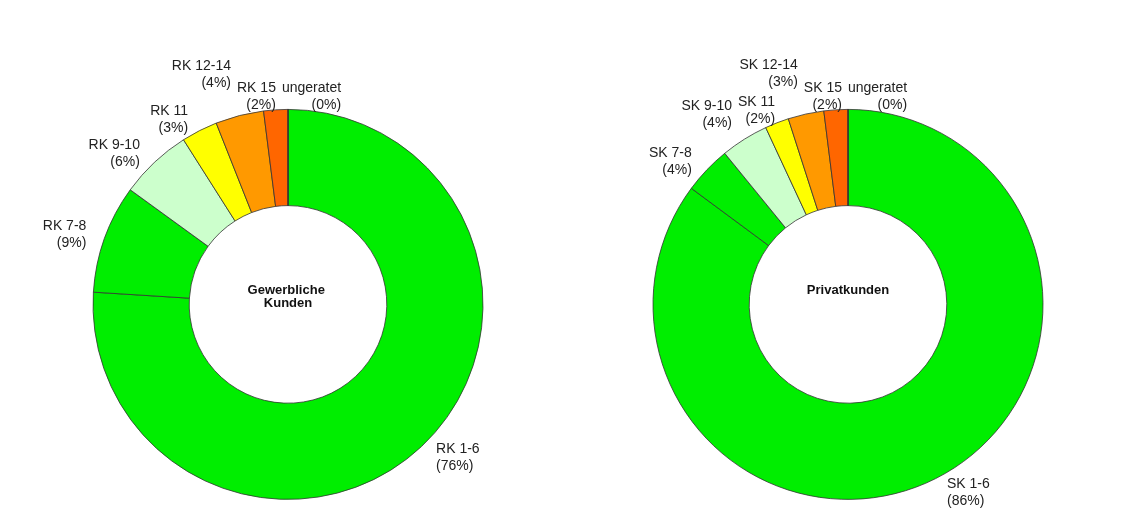 This screenshot has width=1139, height=520. What do you see at coordinates (125, 160) in the screenshot?
I see `data-label: (6%)` at bounding box center [125, 160].